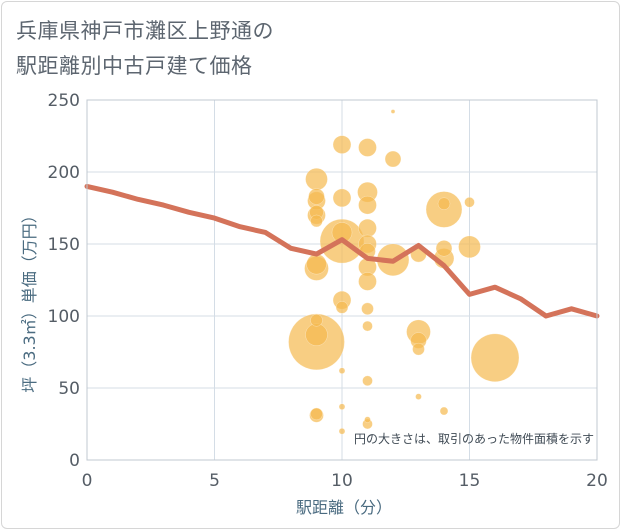  What do you see at coordinates (342, 481) in the screenshot?
I see `x-tick-label: 10` at bounding box center [342, 481].